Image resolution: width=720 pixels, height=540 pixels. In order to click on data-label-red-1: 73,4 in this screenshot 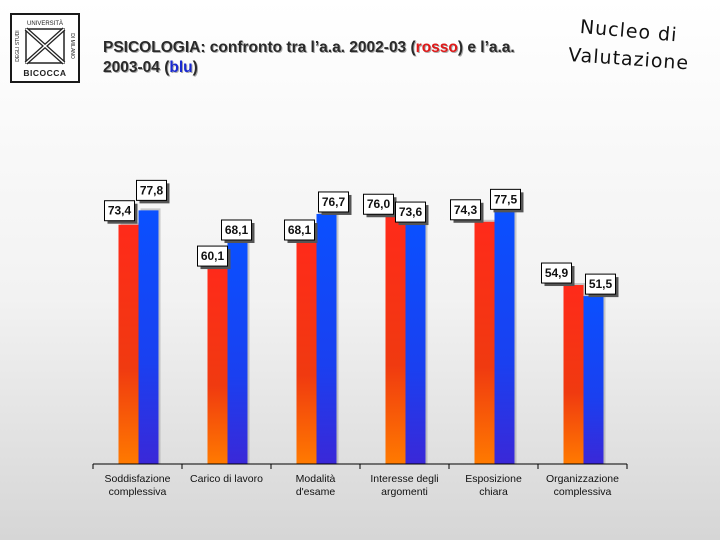, I will do `click(121, 212)`.